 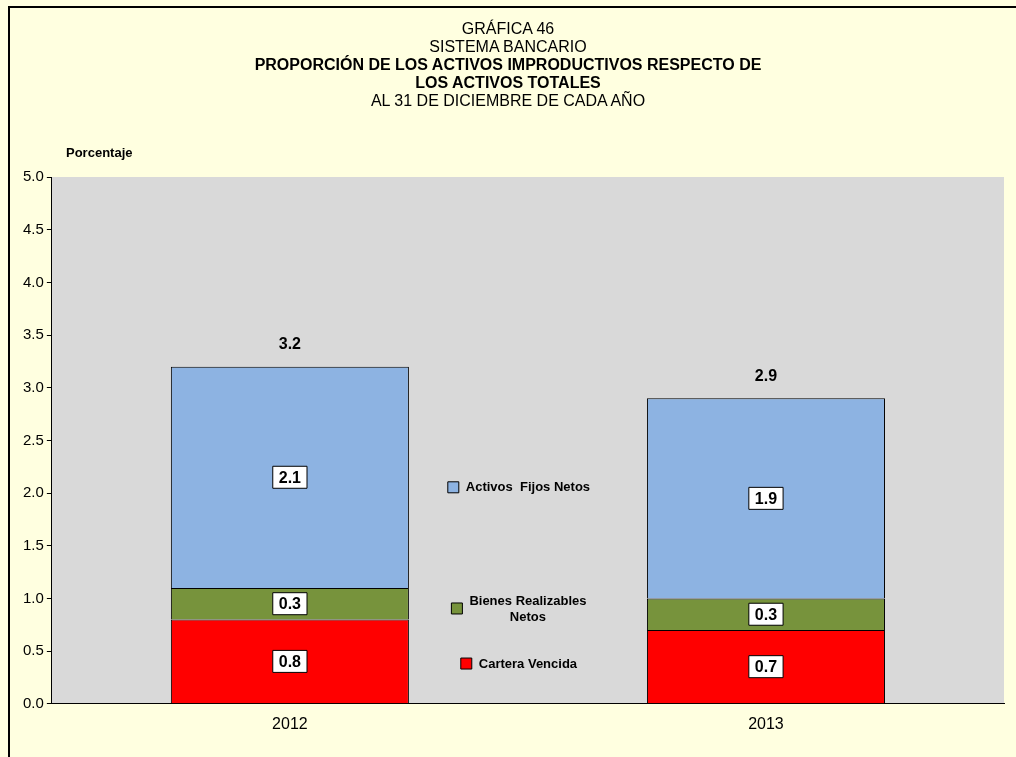 I want to click on y-tick-label: 1.0, so click(x=33, y=597).